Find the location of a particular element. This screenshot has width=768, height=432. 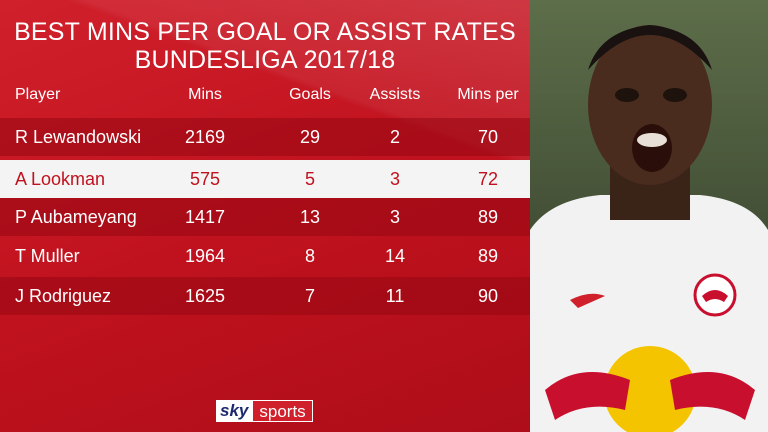

title: BEST MINS PER GOAL OR ASSIST RATES is located at coordinates (265, 32).